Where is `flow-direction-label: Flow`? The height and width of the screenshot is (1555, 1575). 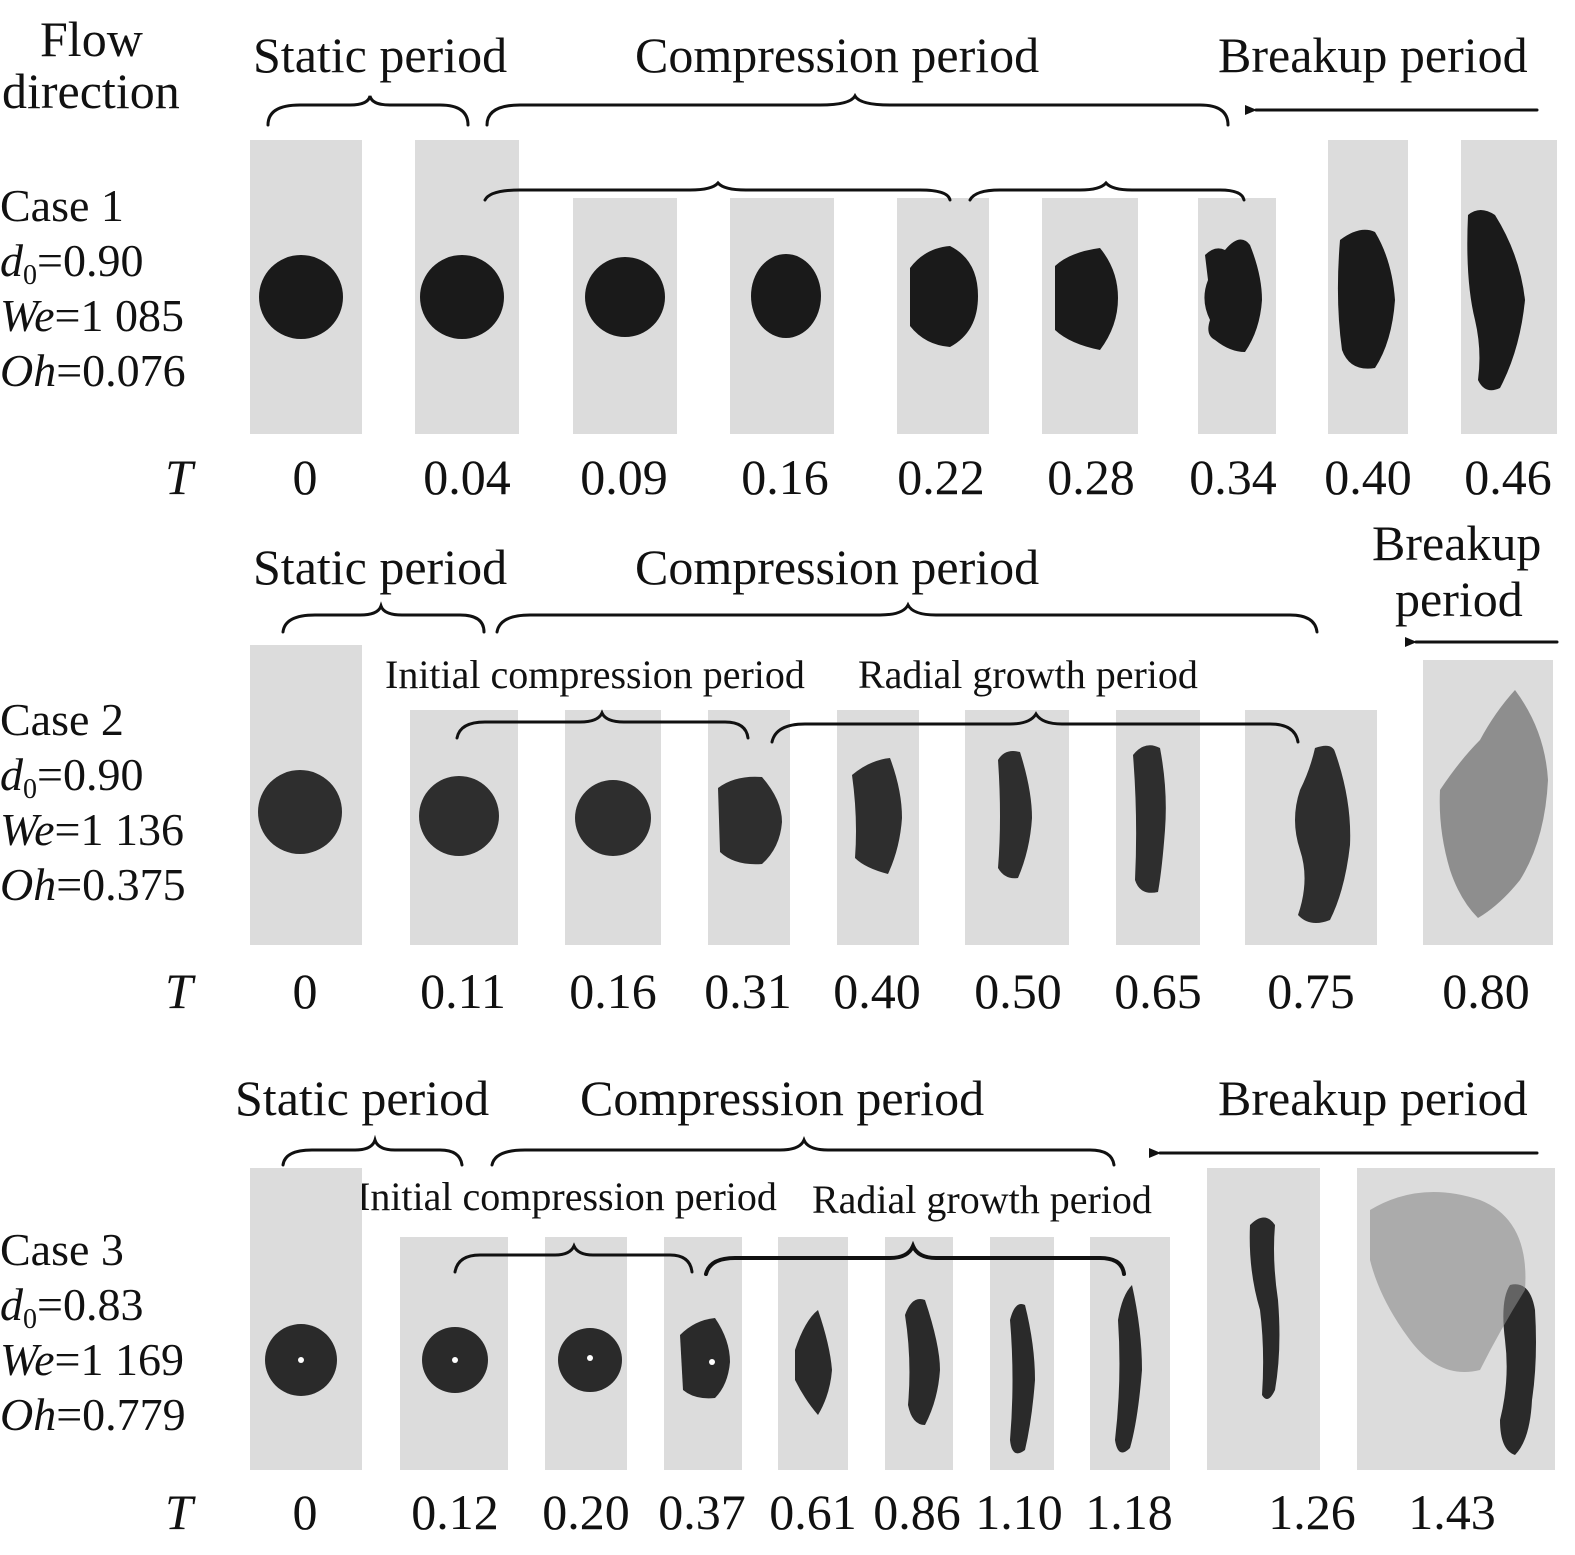 flow-direction-label: Flow is located at coordinates (91, 39).